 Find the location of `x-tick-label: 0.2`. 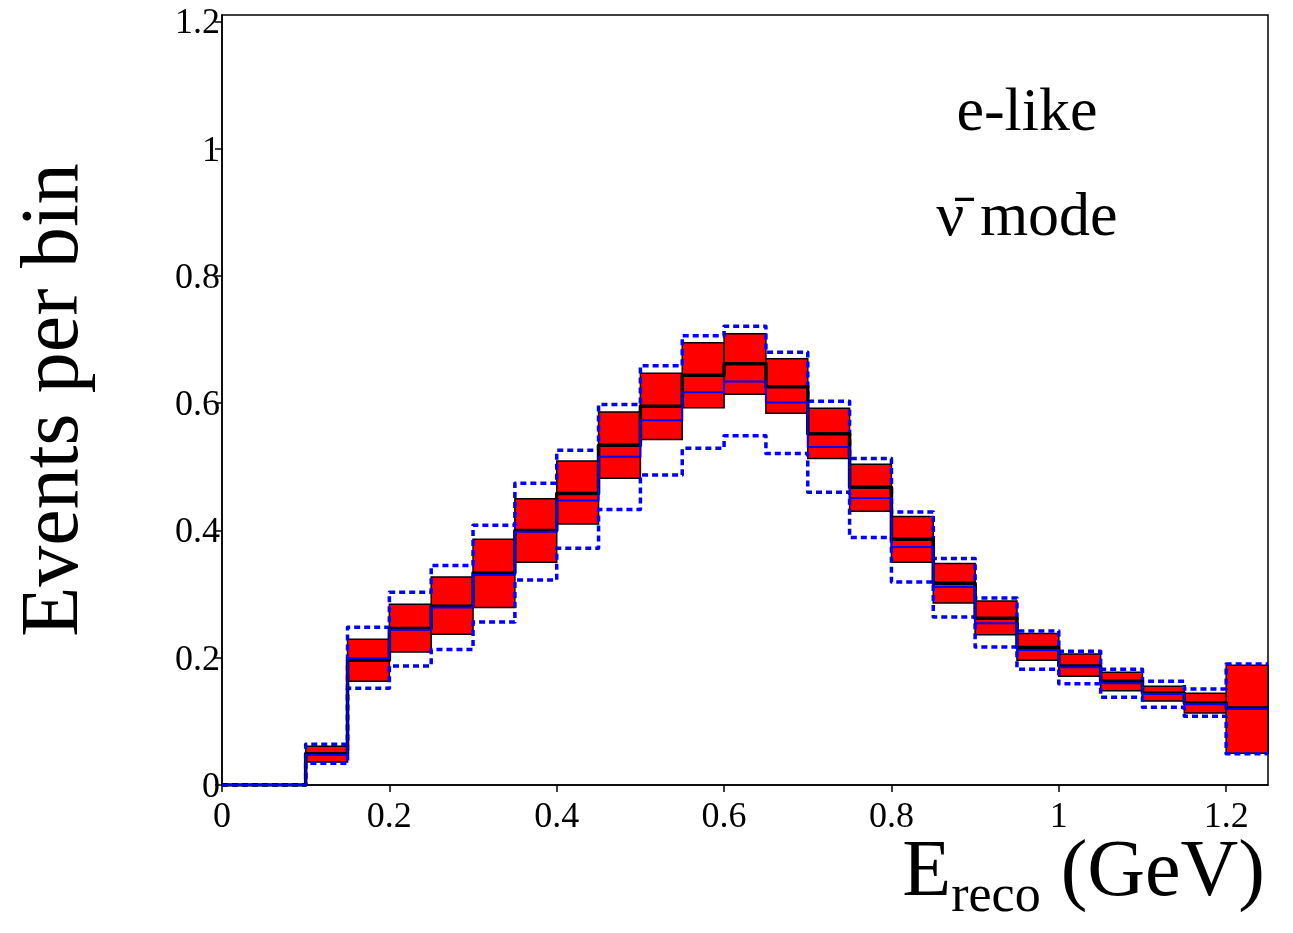

x-tick-label: 0.2 is located at coordinates (389, 815).